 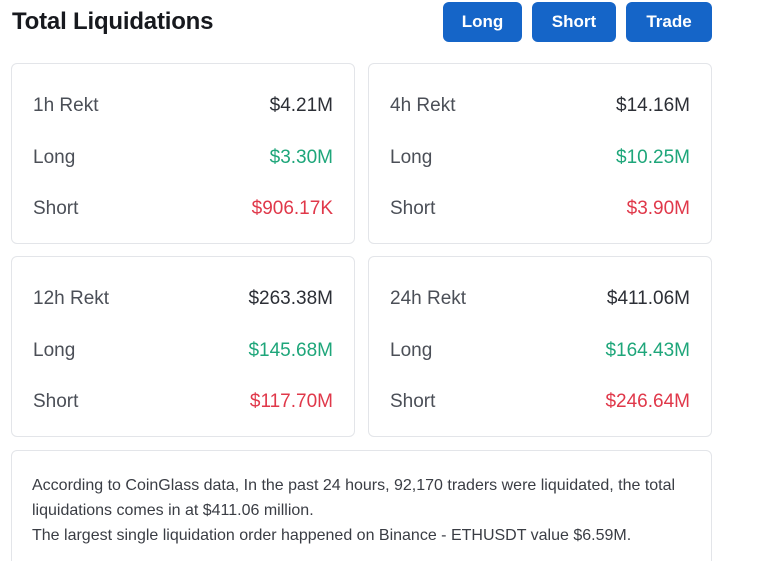 I want to click on card-title: 24h Rekt, so click(x=428, y=298).